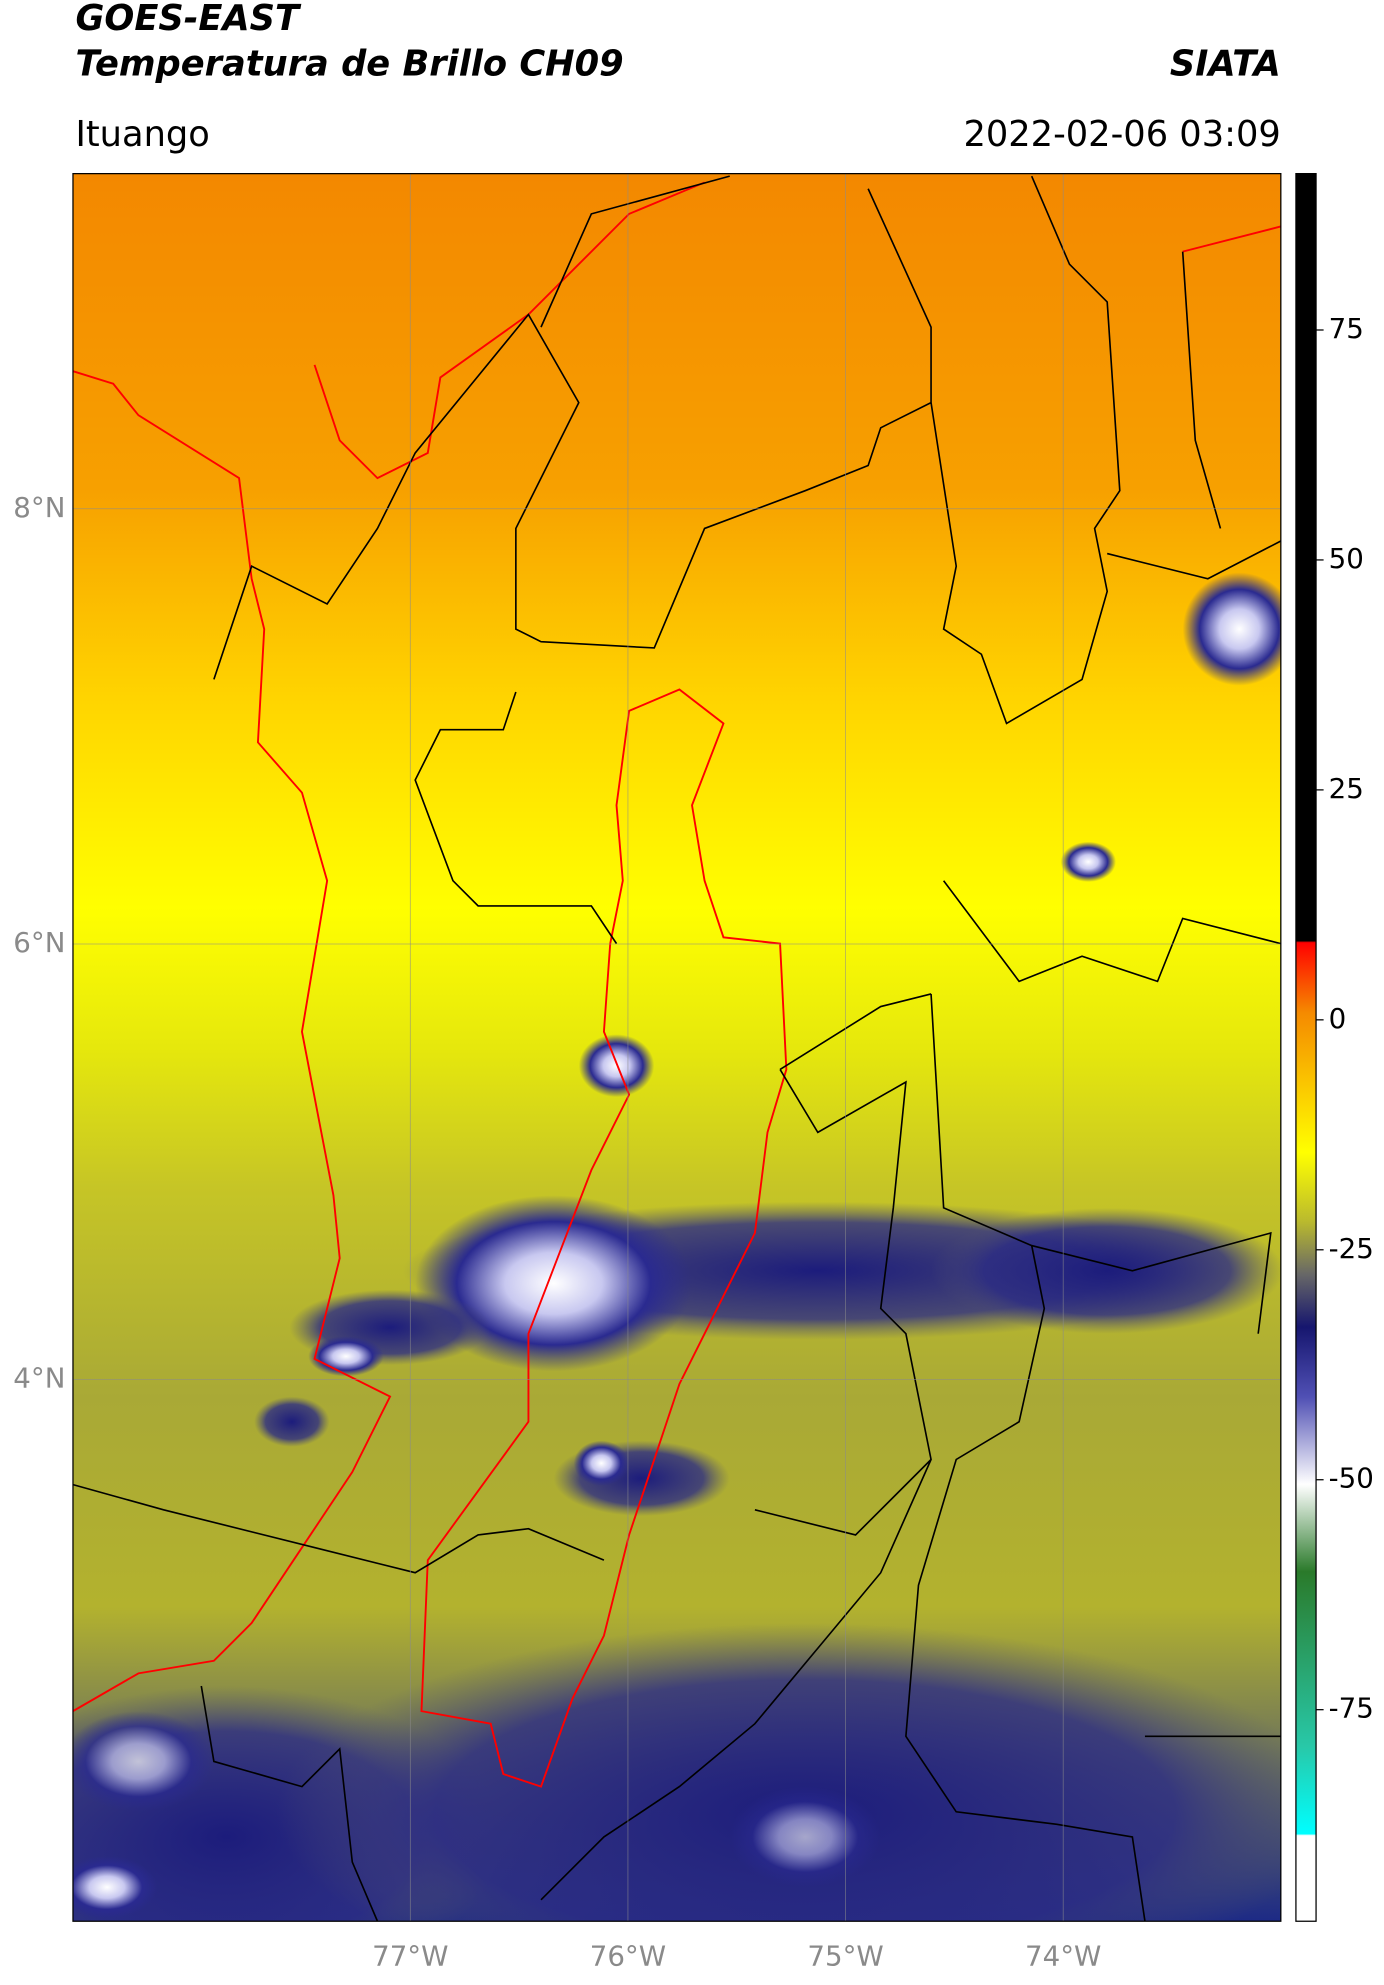 The height and width of the screenshot is (1985, 1384). I want to click on lat-label: 8°N, so click(39, 507).